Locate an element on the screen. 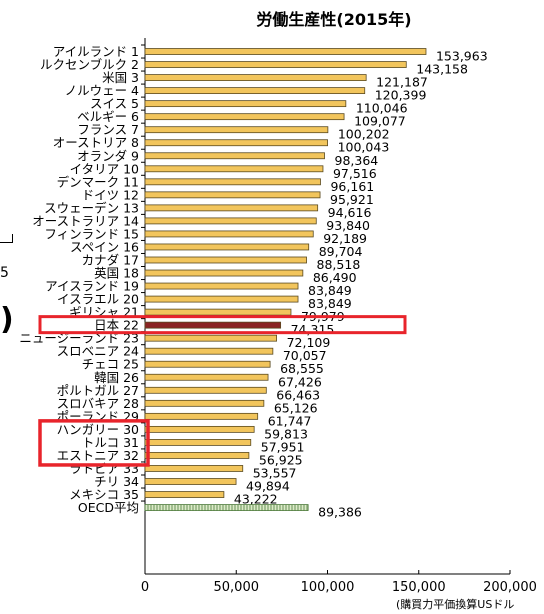 The width and height of the screenshot is (544, 614). cropped-edge-paren: ) is located at coordinates (7, 319).